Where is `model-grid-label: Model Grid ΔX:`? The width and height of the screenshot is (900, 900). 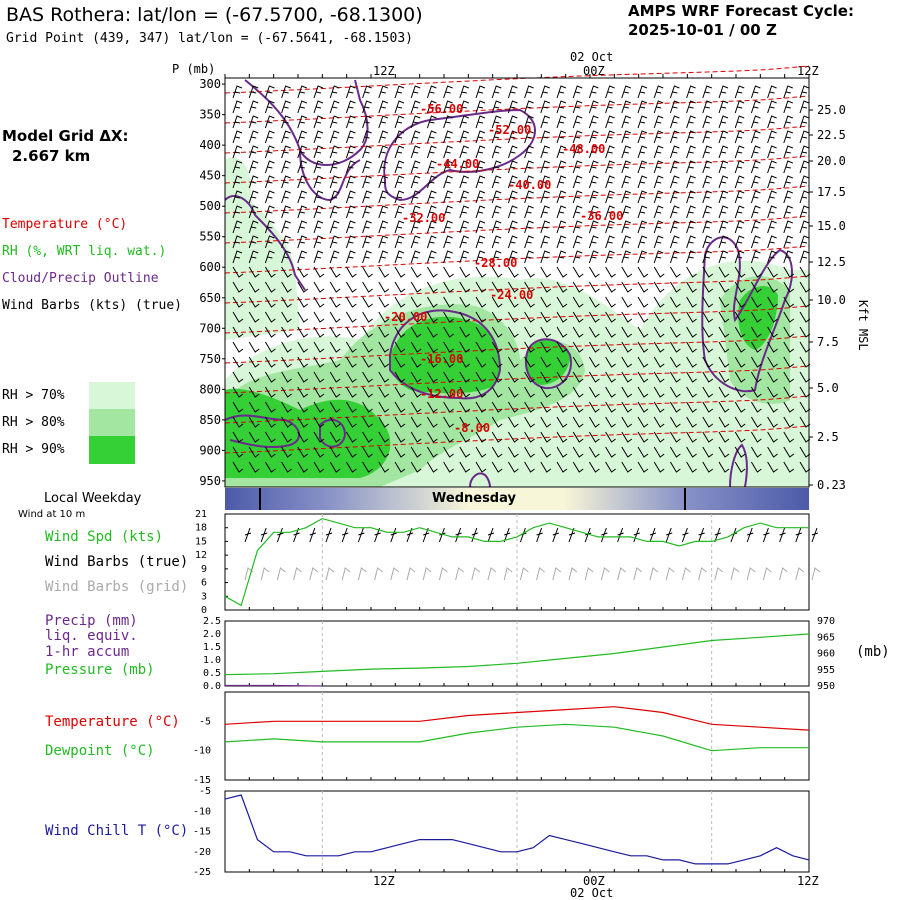
model-grid-label: Model Grid ΔX: is located at coordinates (65, 136).